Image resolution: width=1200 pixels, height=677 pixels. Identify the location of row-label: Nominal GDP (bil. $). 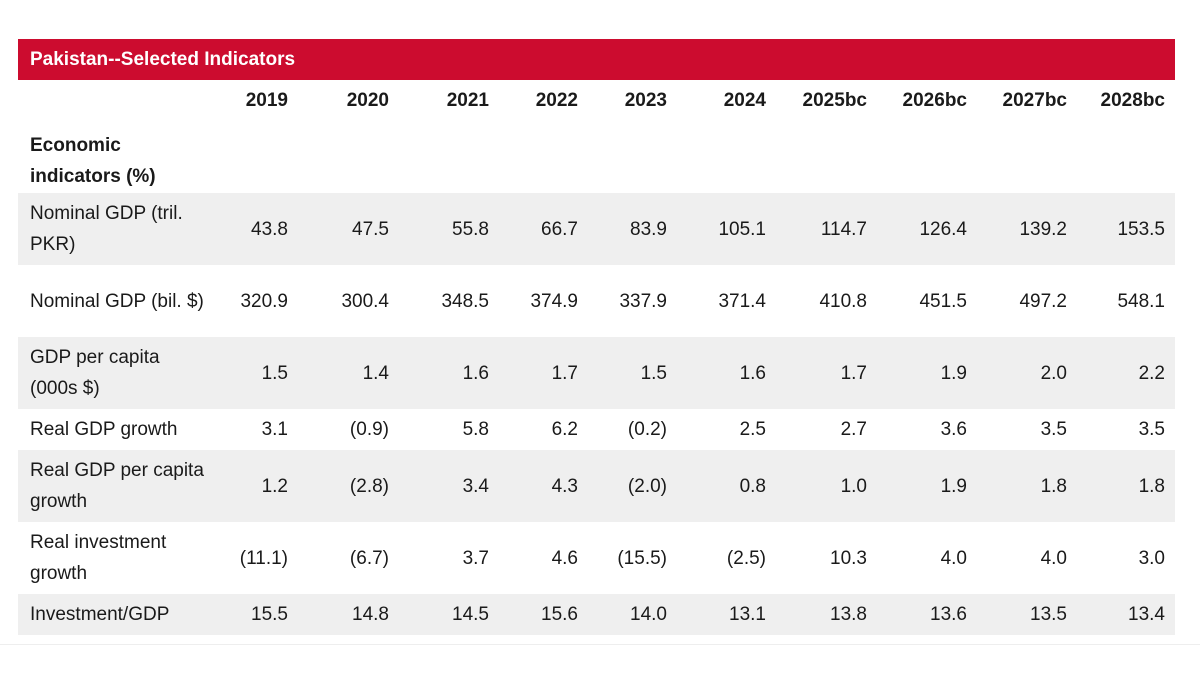
(117, 301).